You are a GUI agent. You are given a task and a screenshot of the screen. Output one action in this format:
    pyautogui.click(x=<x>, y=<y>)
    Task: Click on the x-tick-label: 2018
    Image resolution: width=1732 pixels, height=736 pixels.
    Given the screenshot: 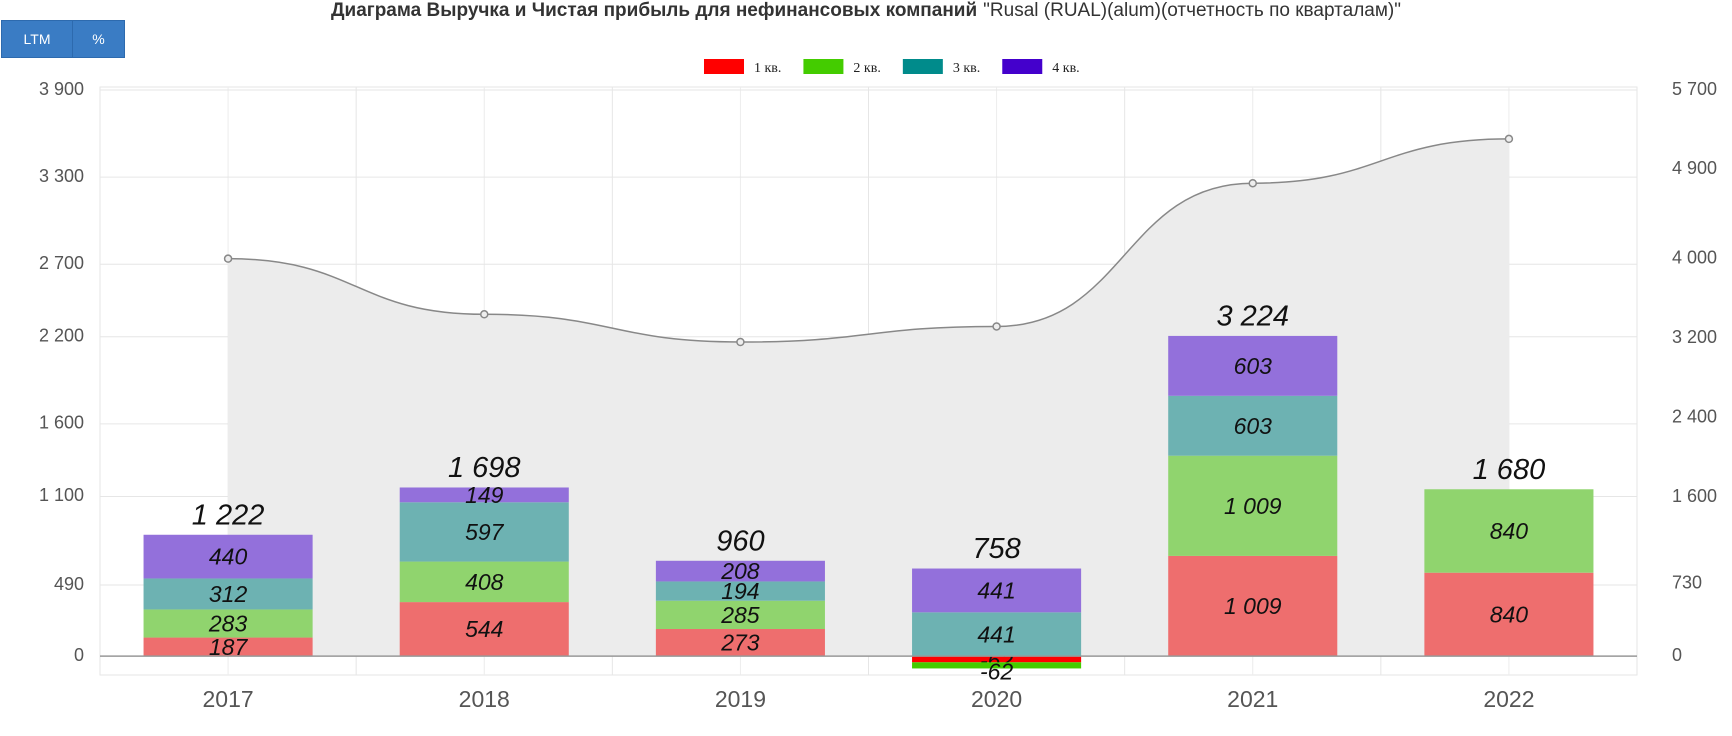 What is the action you would take?
    pyautogui.click(x=484, y=699)
    